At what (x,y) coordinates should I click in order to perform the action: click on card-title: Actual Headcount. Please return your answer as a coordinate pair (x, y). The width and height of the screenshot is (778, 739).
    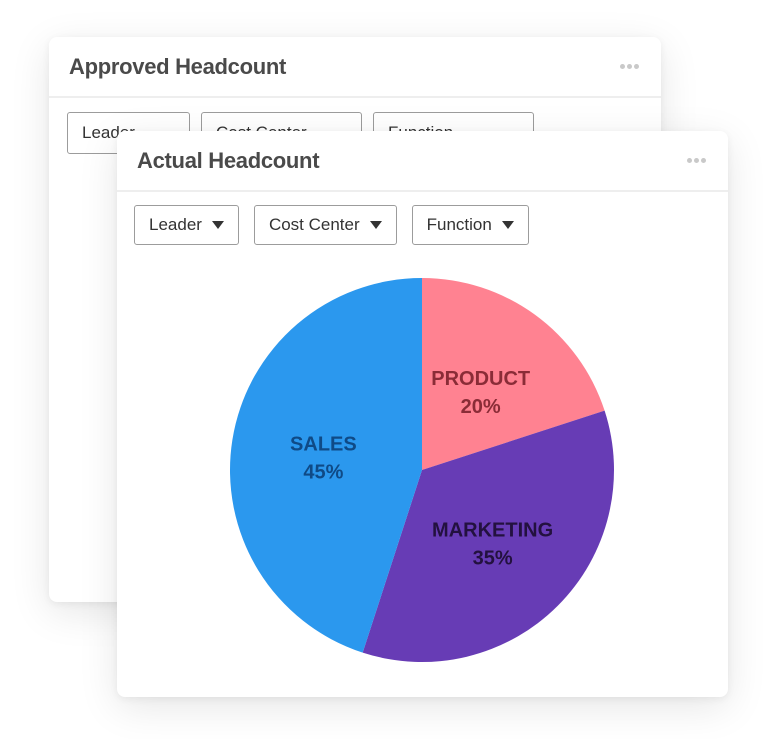
    Looking at the image, I should click on (228, 160).